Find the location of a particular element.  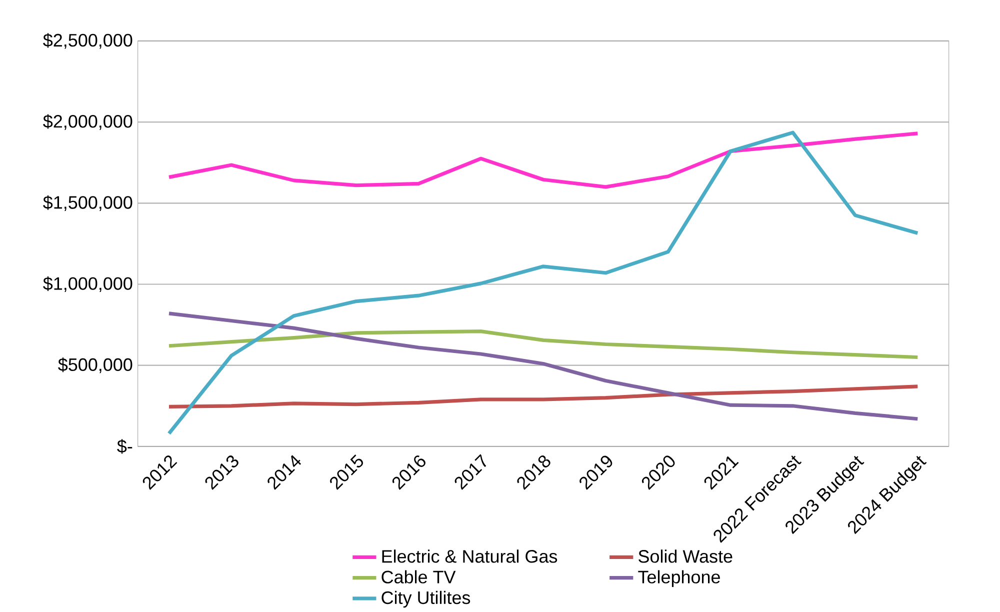

legend-label: Electric & Natural Gas is located at coordinates (470, 557).